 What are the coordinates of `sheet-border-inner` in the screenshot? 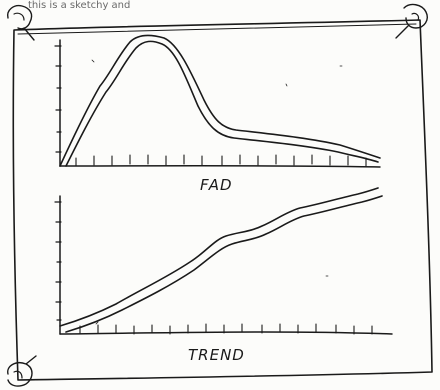 It's located at (217, 29).